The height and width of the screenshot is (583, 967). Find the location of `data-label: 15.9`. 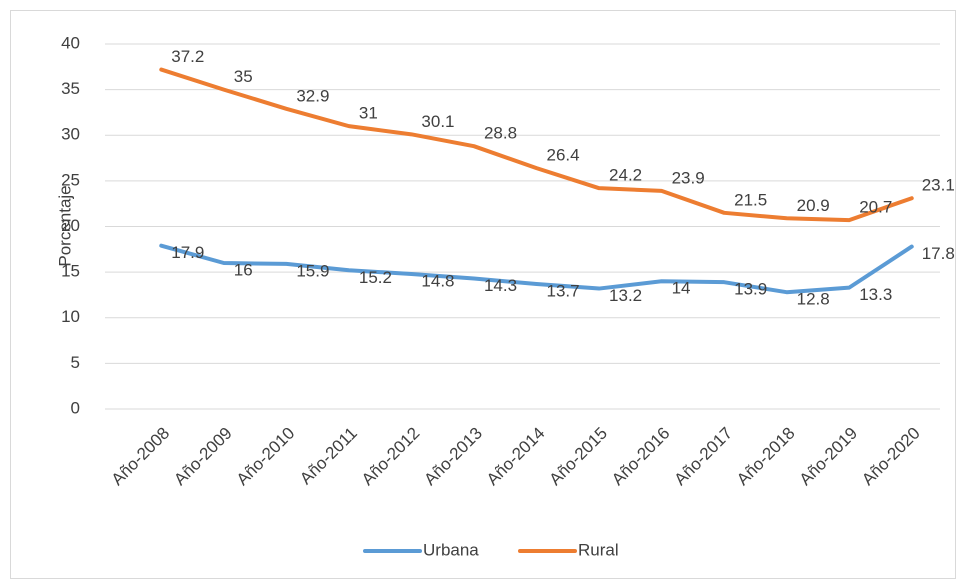

data-label: 15.9 is located at coordinates (312, 270).